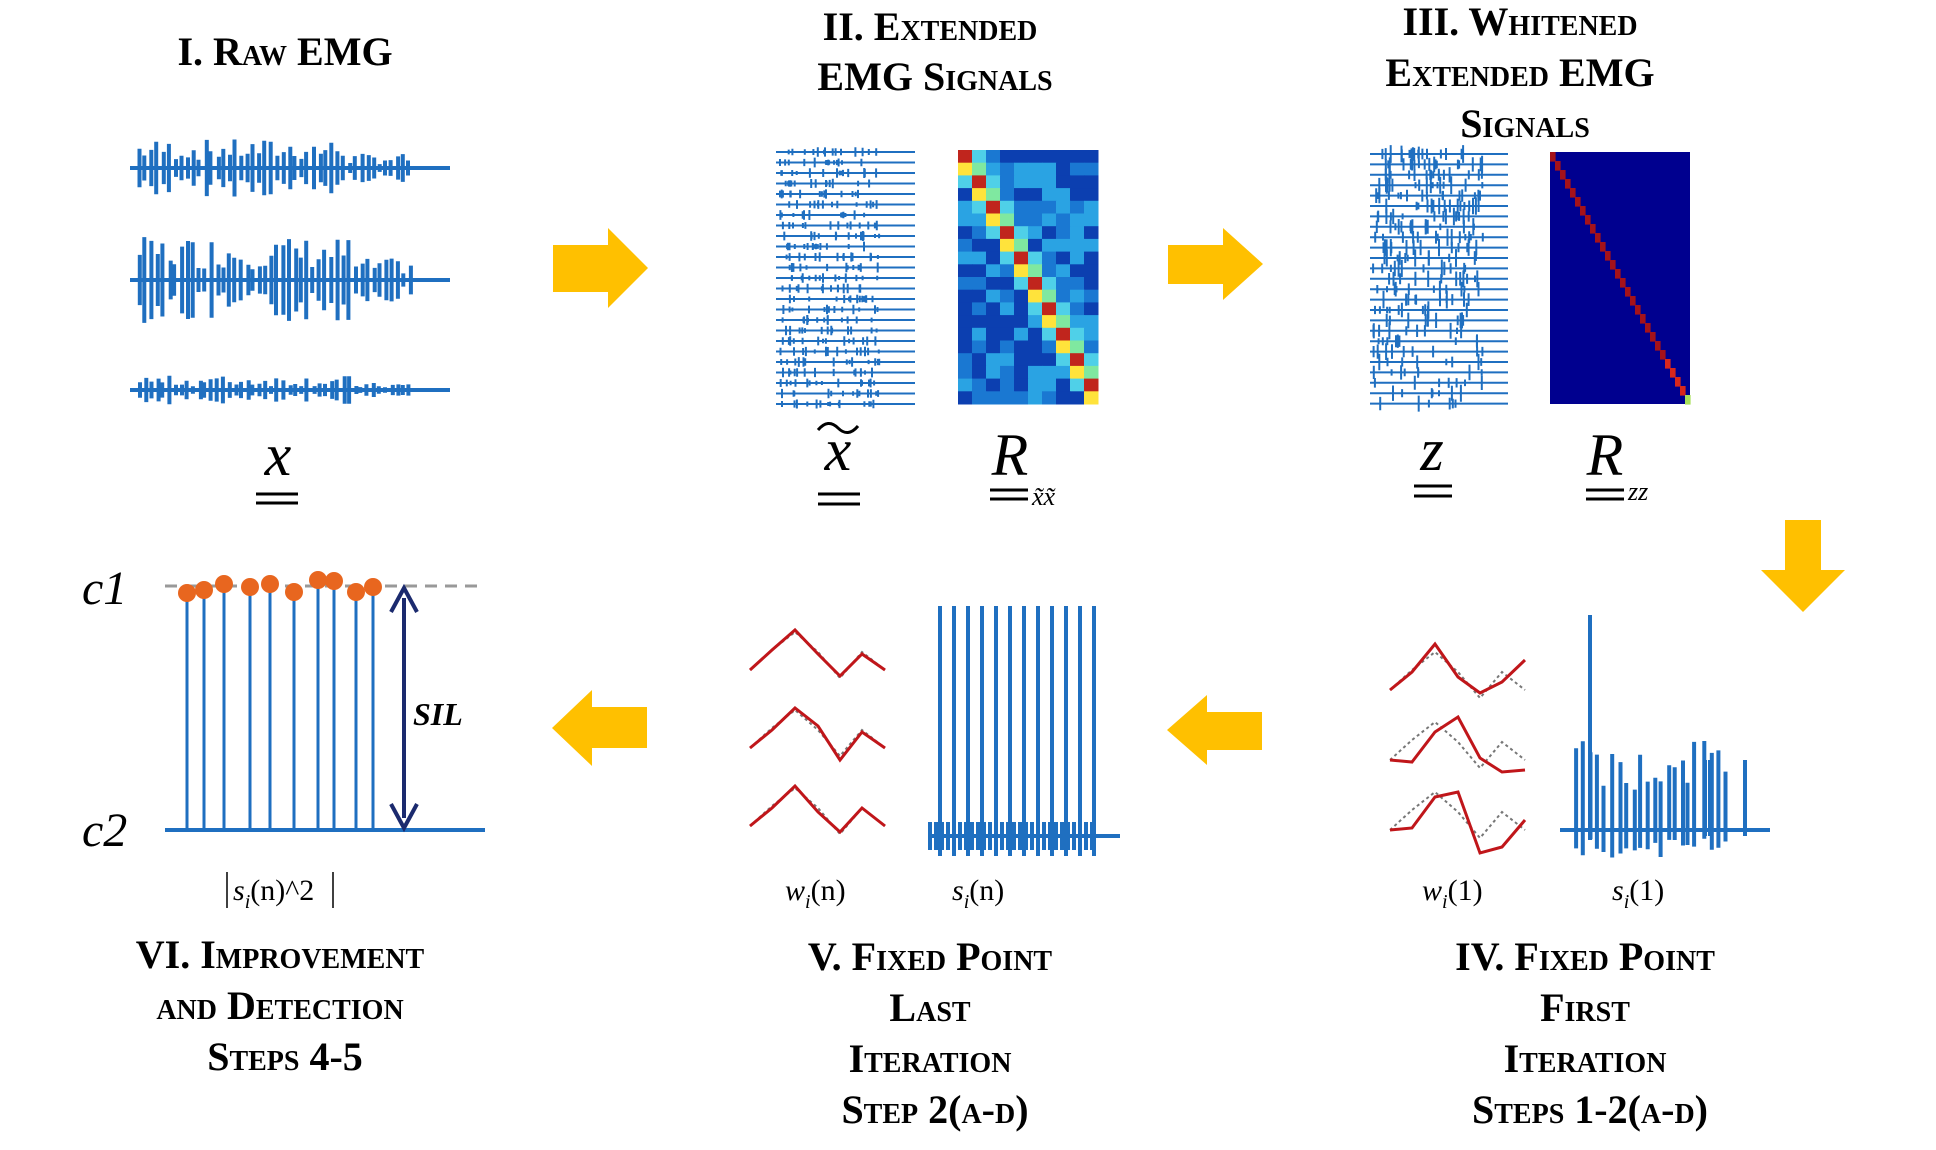 The width and height of the screenshot is (1936, 1150). Describe the element at coordinates (1043, 496) in the screenshot. I see `symbol-R-xx-subscript: x̃x̃` at that location.